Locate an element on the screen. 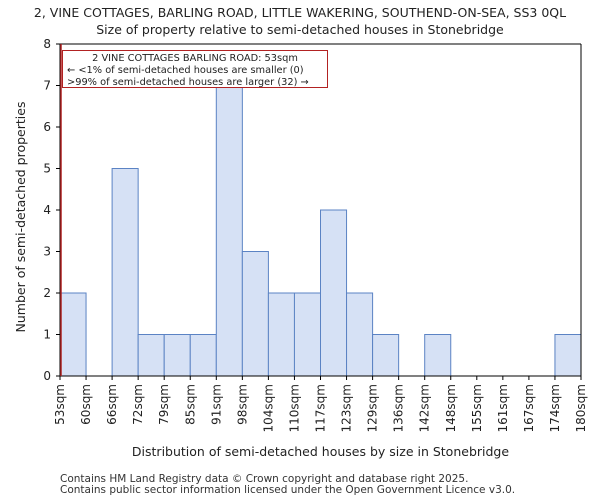  x-tick-label-66sqm: 66sqm is located at coordinates (112, 404).